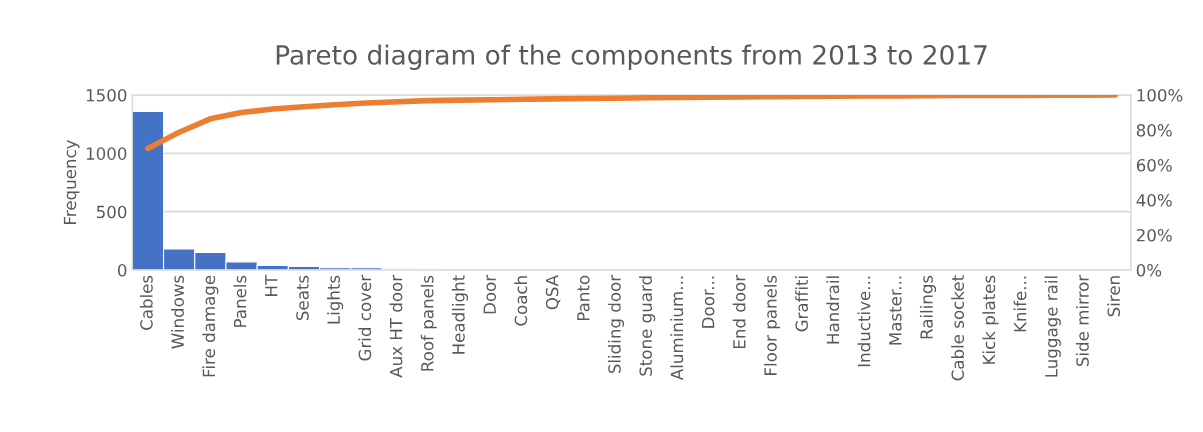  I want to click on y2-tick-label: 40%, so click(1154, 200).